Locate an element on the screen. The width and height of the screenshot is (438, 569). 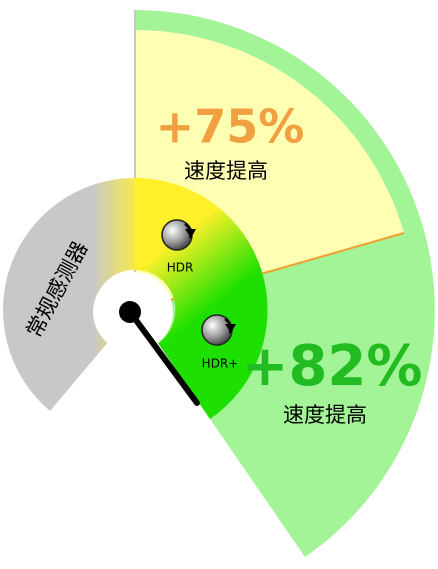
hdr-gain: +75% is located at coordinates (230, 127).